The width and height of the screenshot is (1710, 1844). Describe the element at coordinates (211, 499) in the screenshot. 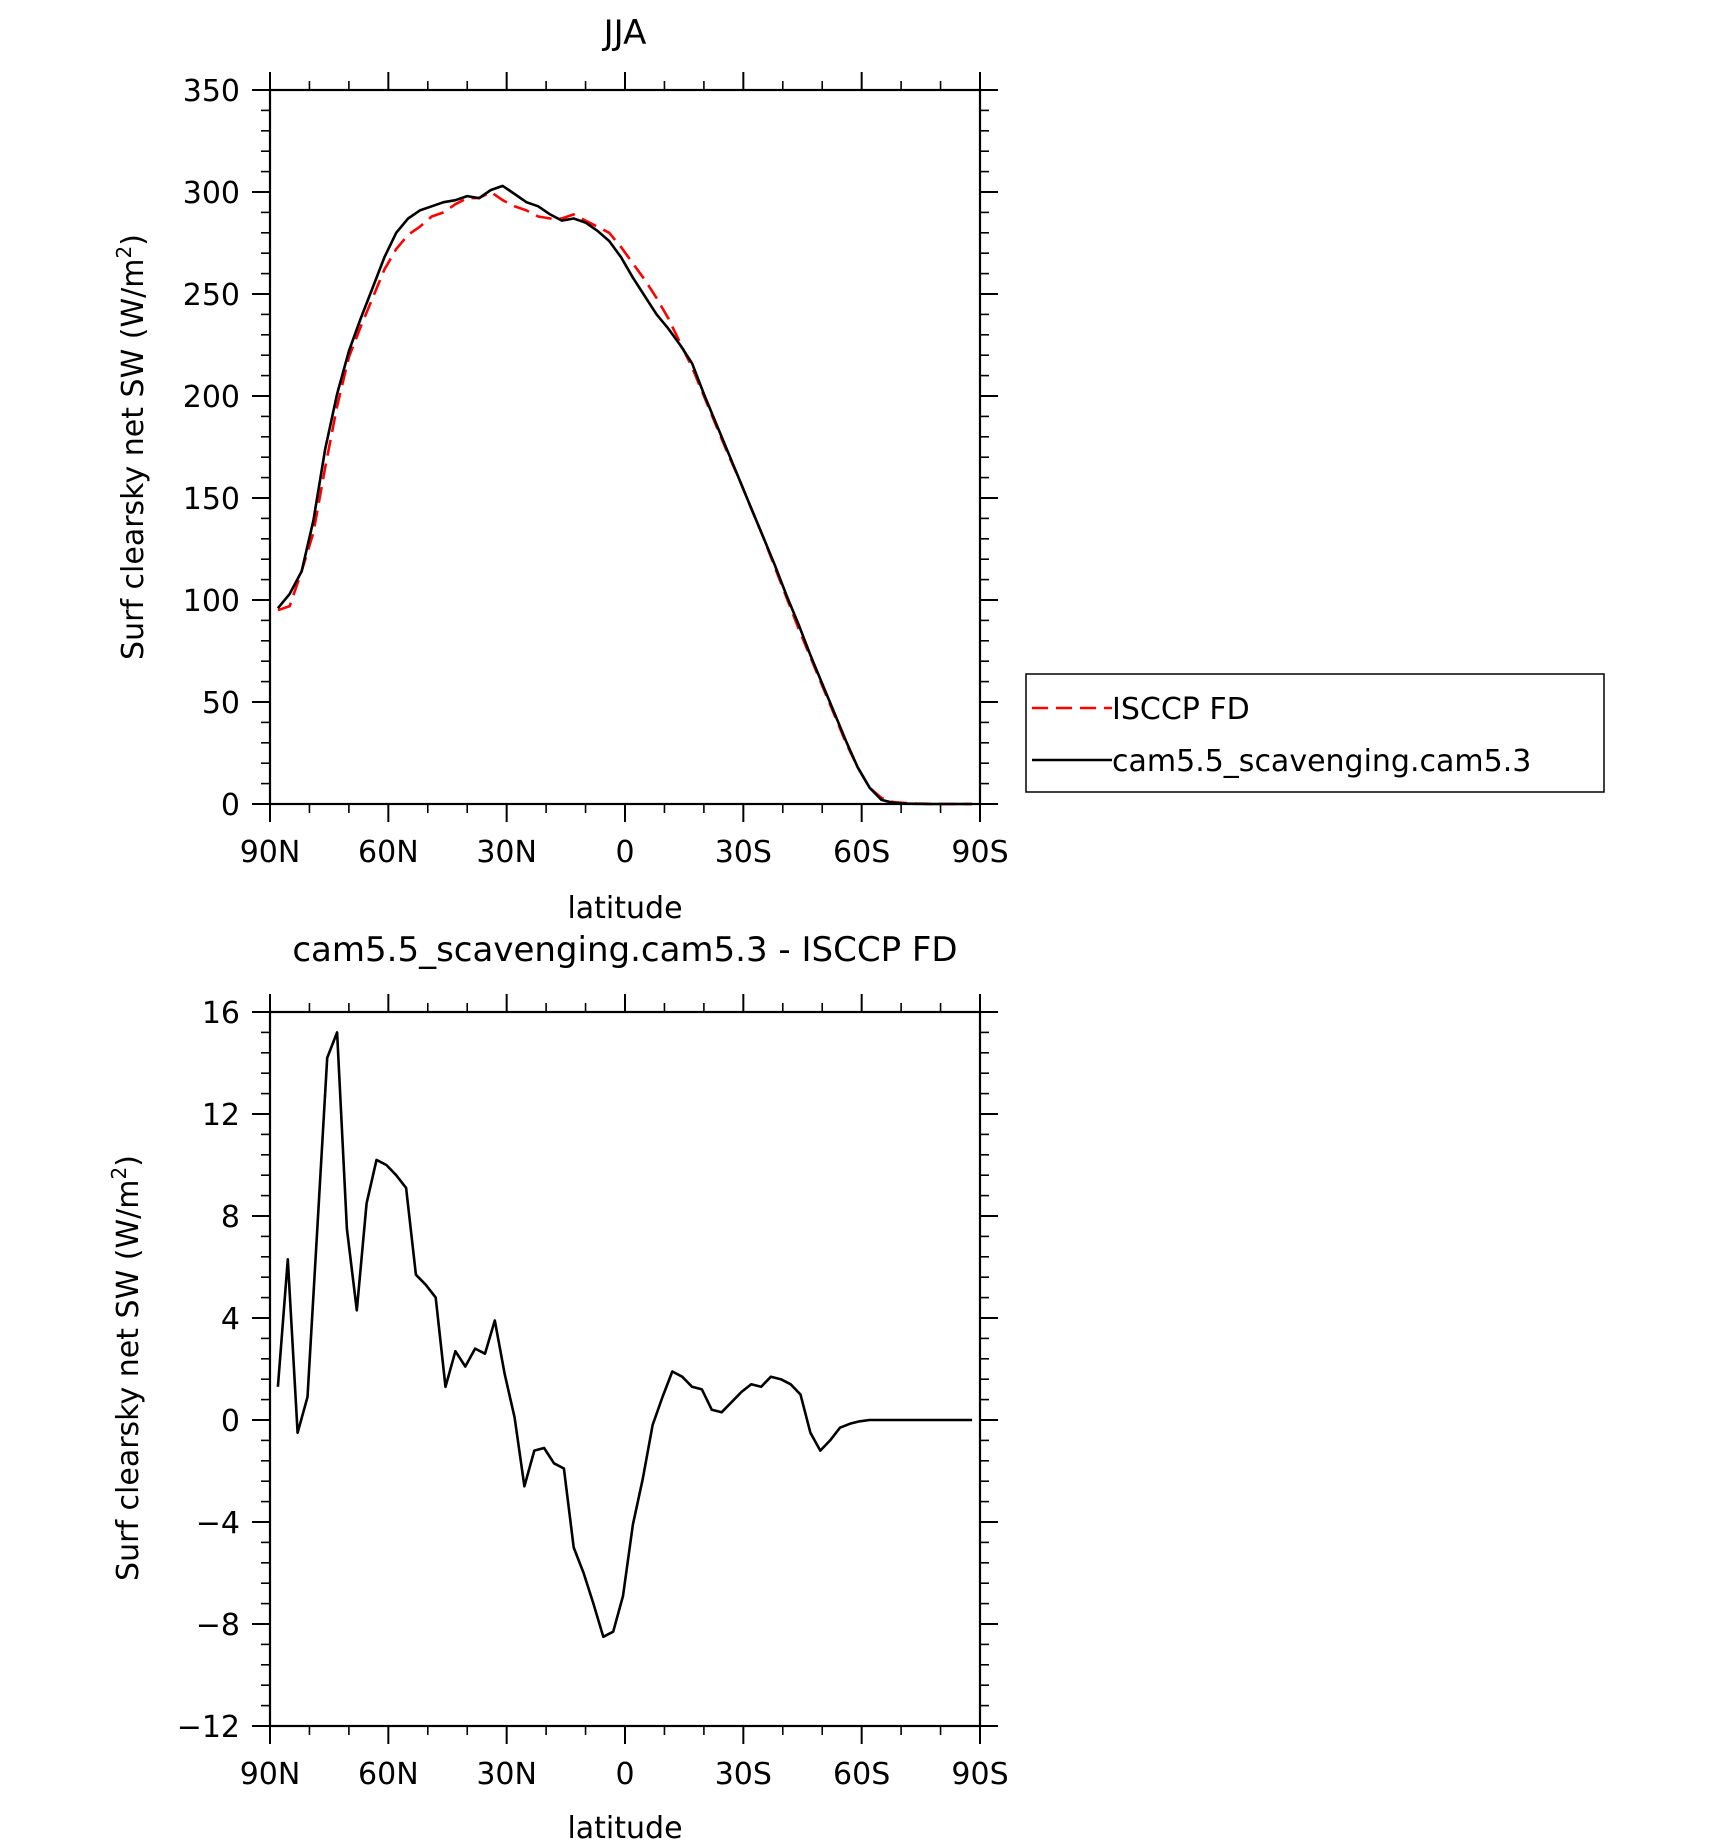

I see `y-tick-label: 150` at that location.